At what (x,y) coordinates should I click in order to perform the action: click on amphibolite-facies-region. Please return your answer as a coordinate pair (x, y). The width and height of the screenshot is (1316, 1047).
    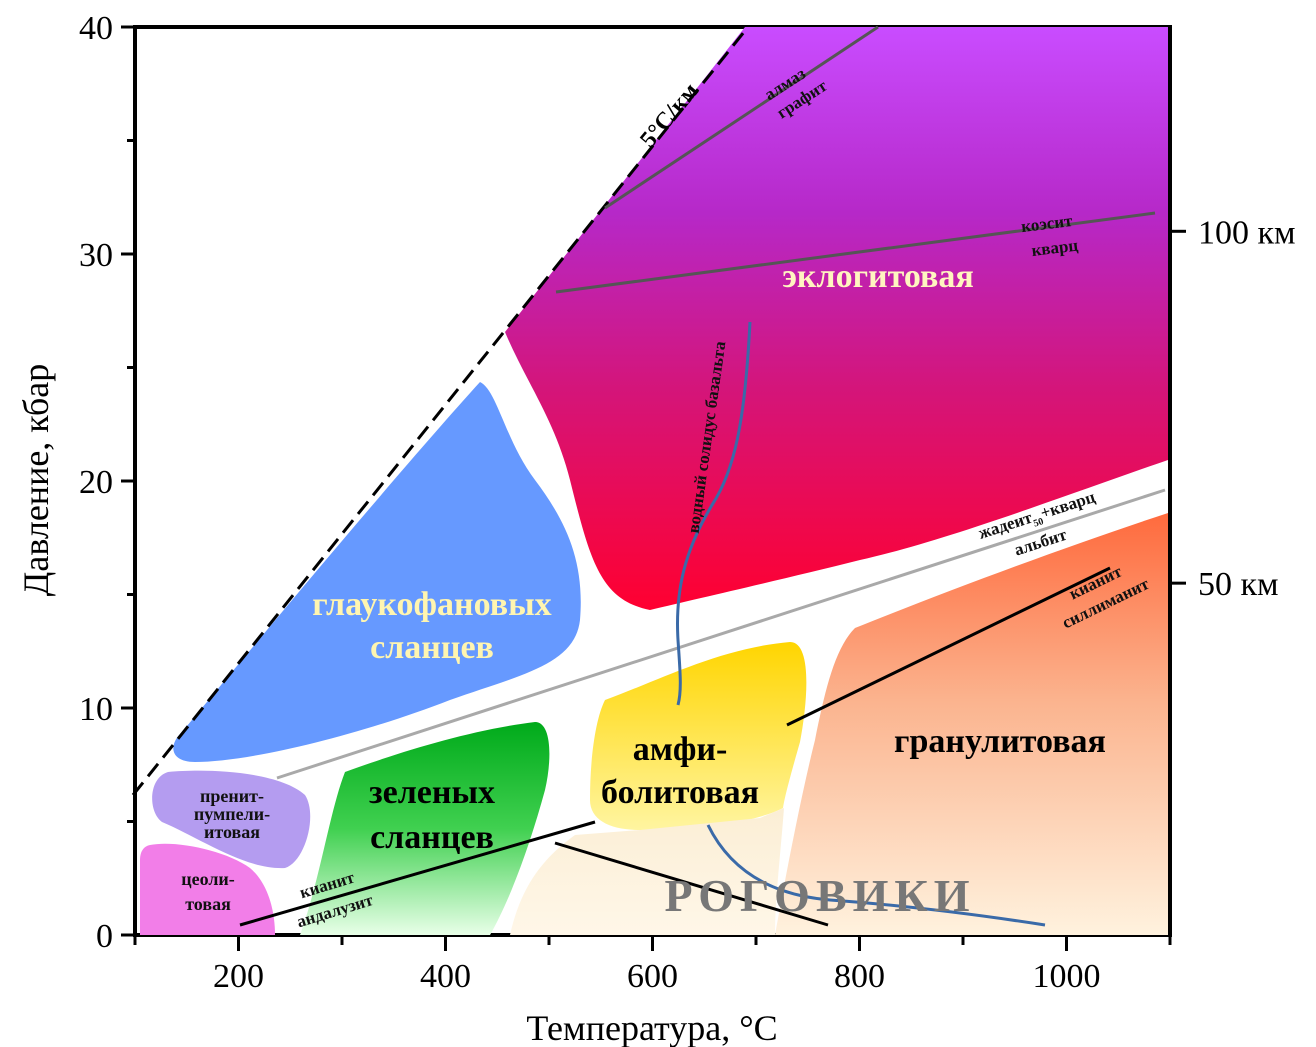
    Looking at the image, I should click on (698, 736).